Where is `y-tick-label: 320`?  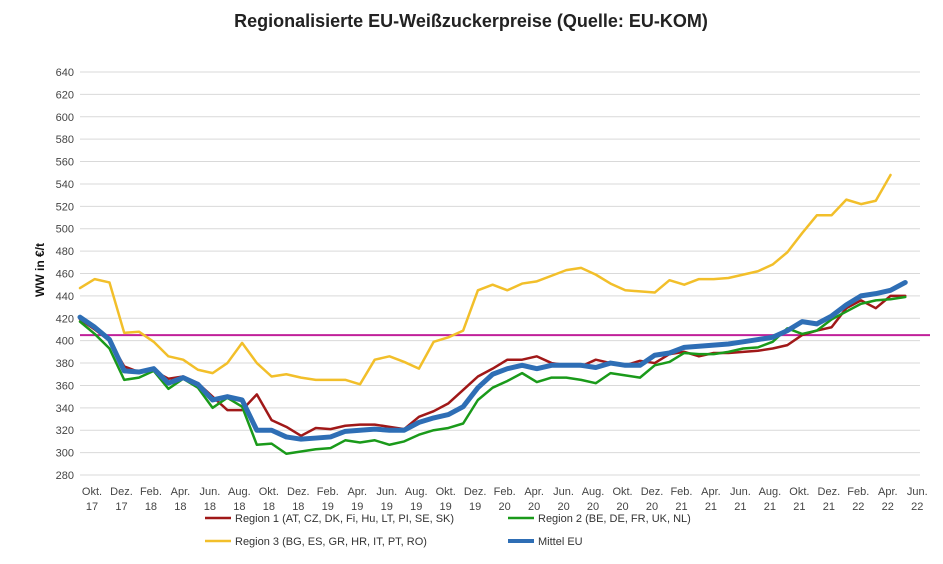 y-tick-label: 320 is located at coordinates (65, 431).